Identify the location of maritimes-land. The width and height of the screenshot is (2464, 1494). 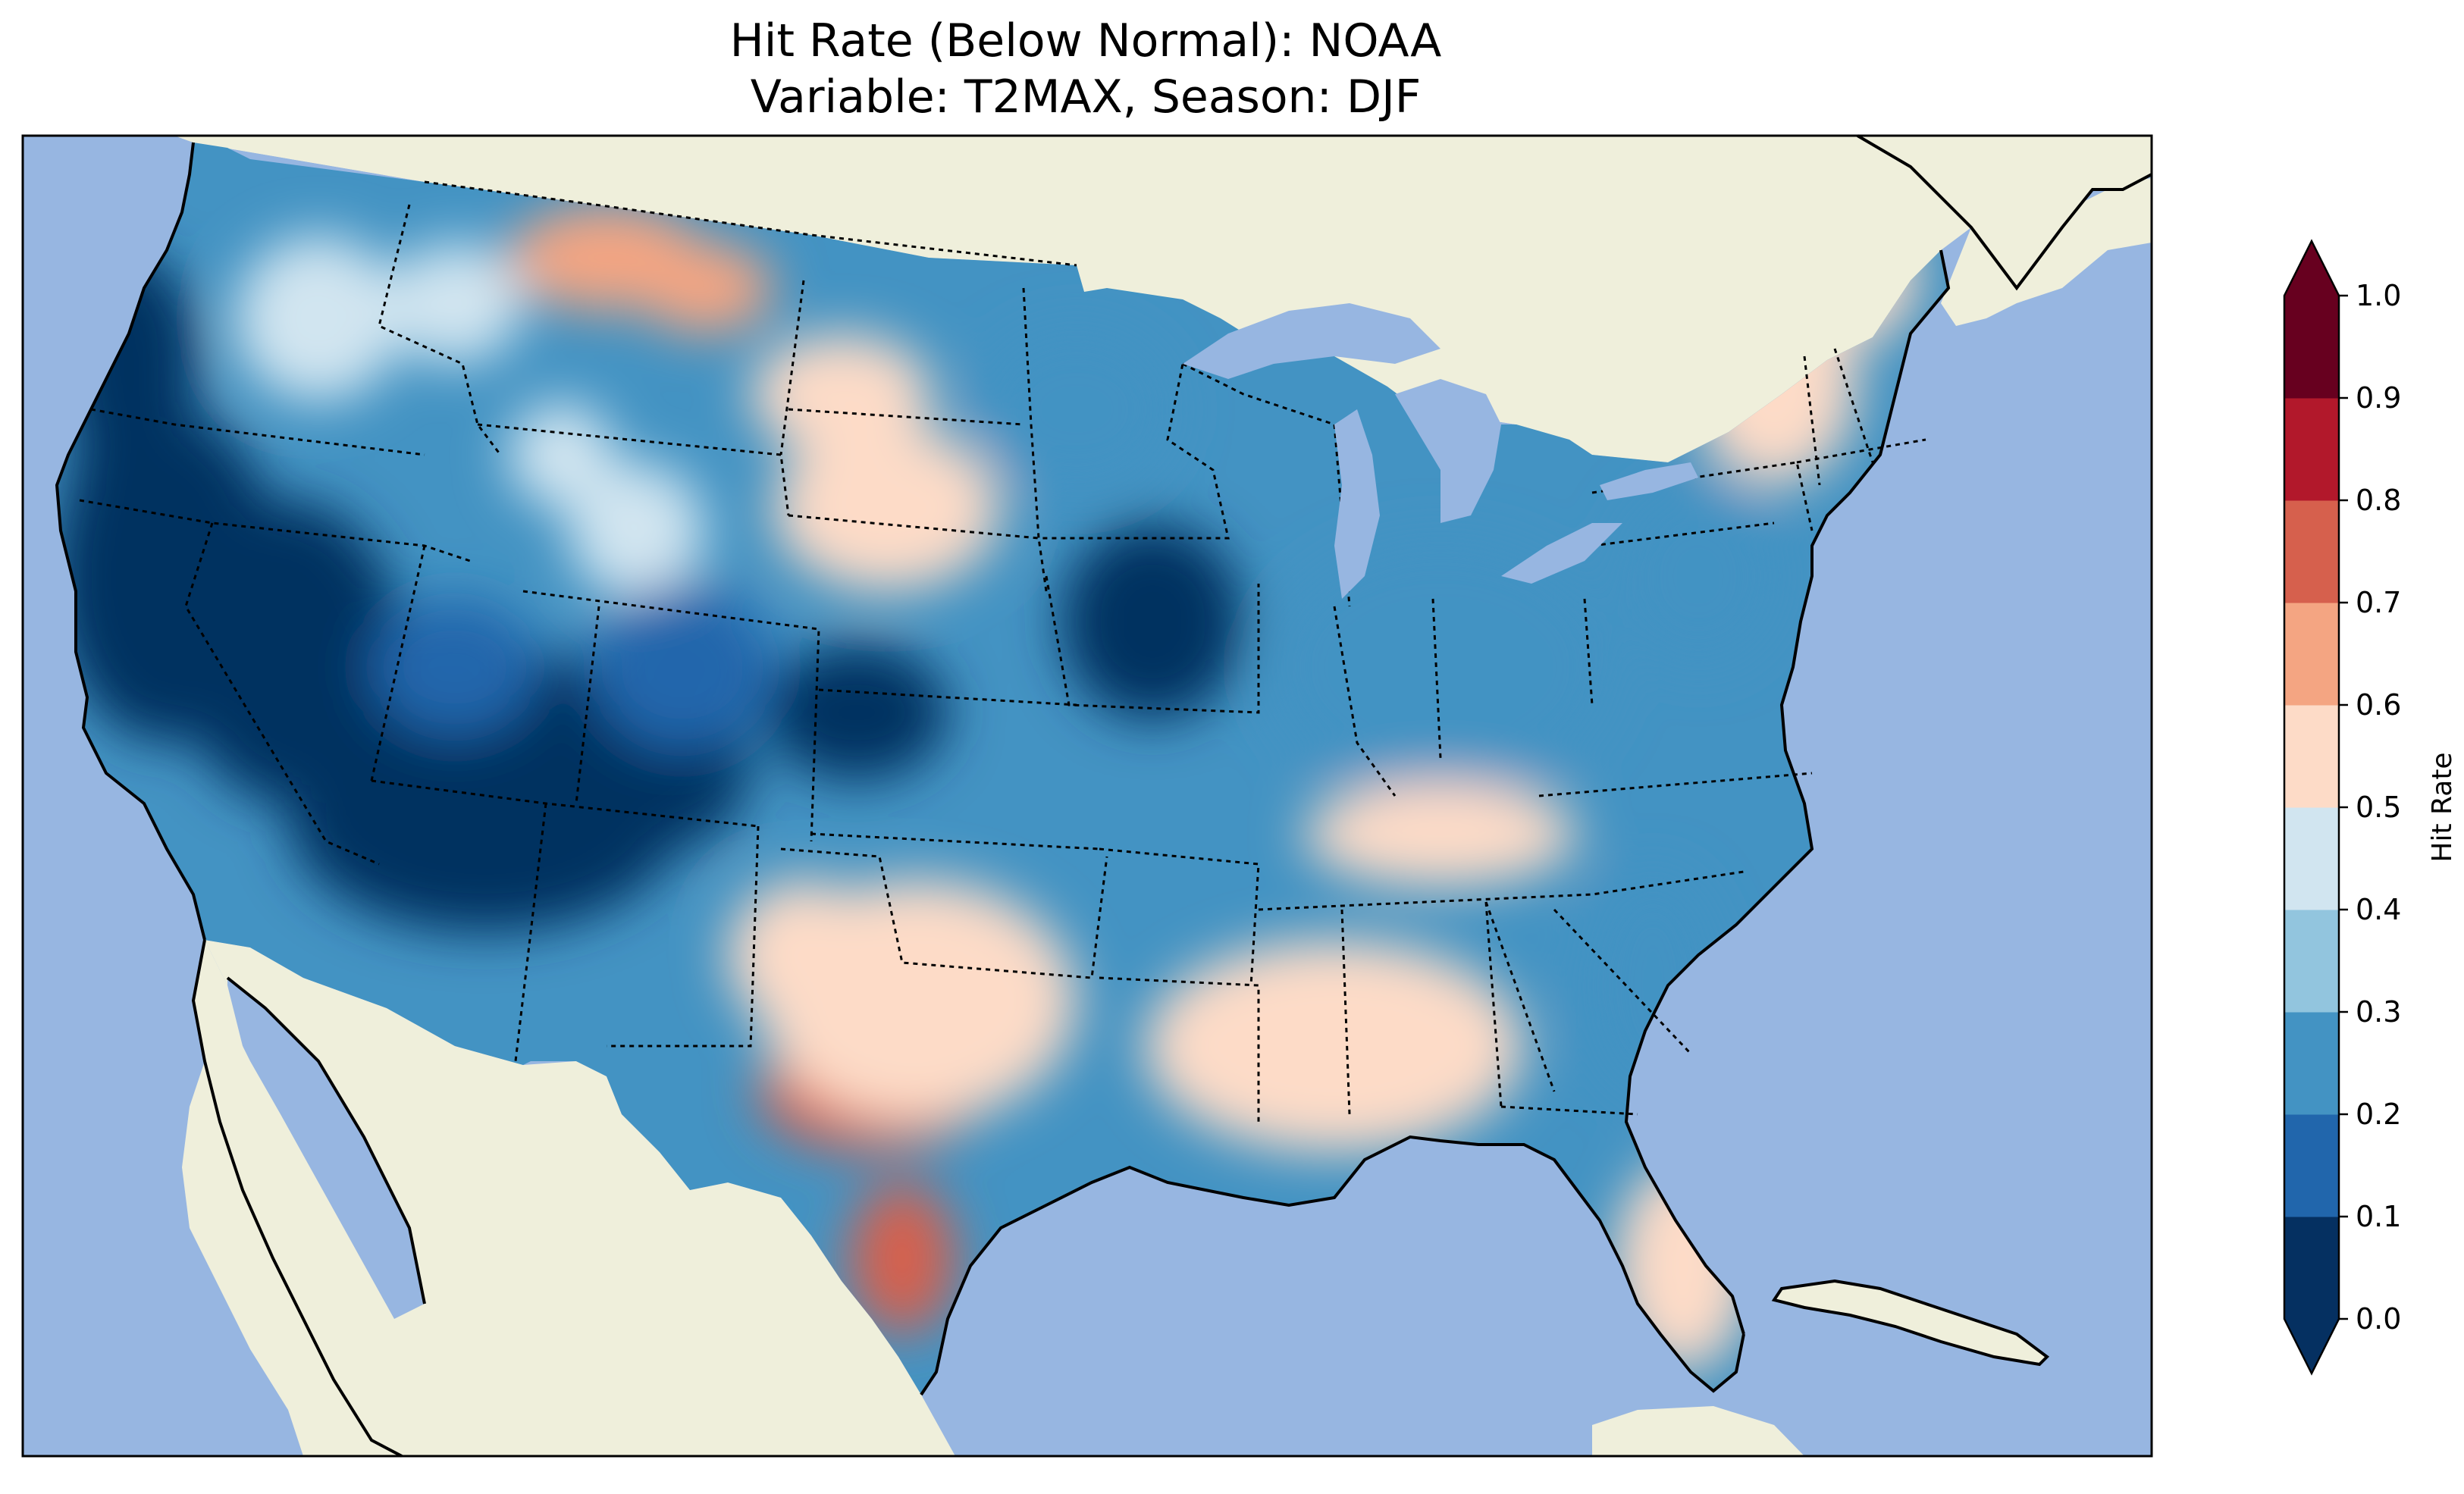
(2047, 252).